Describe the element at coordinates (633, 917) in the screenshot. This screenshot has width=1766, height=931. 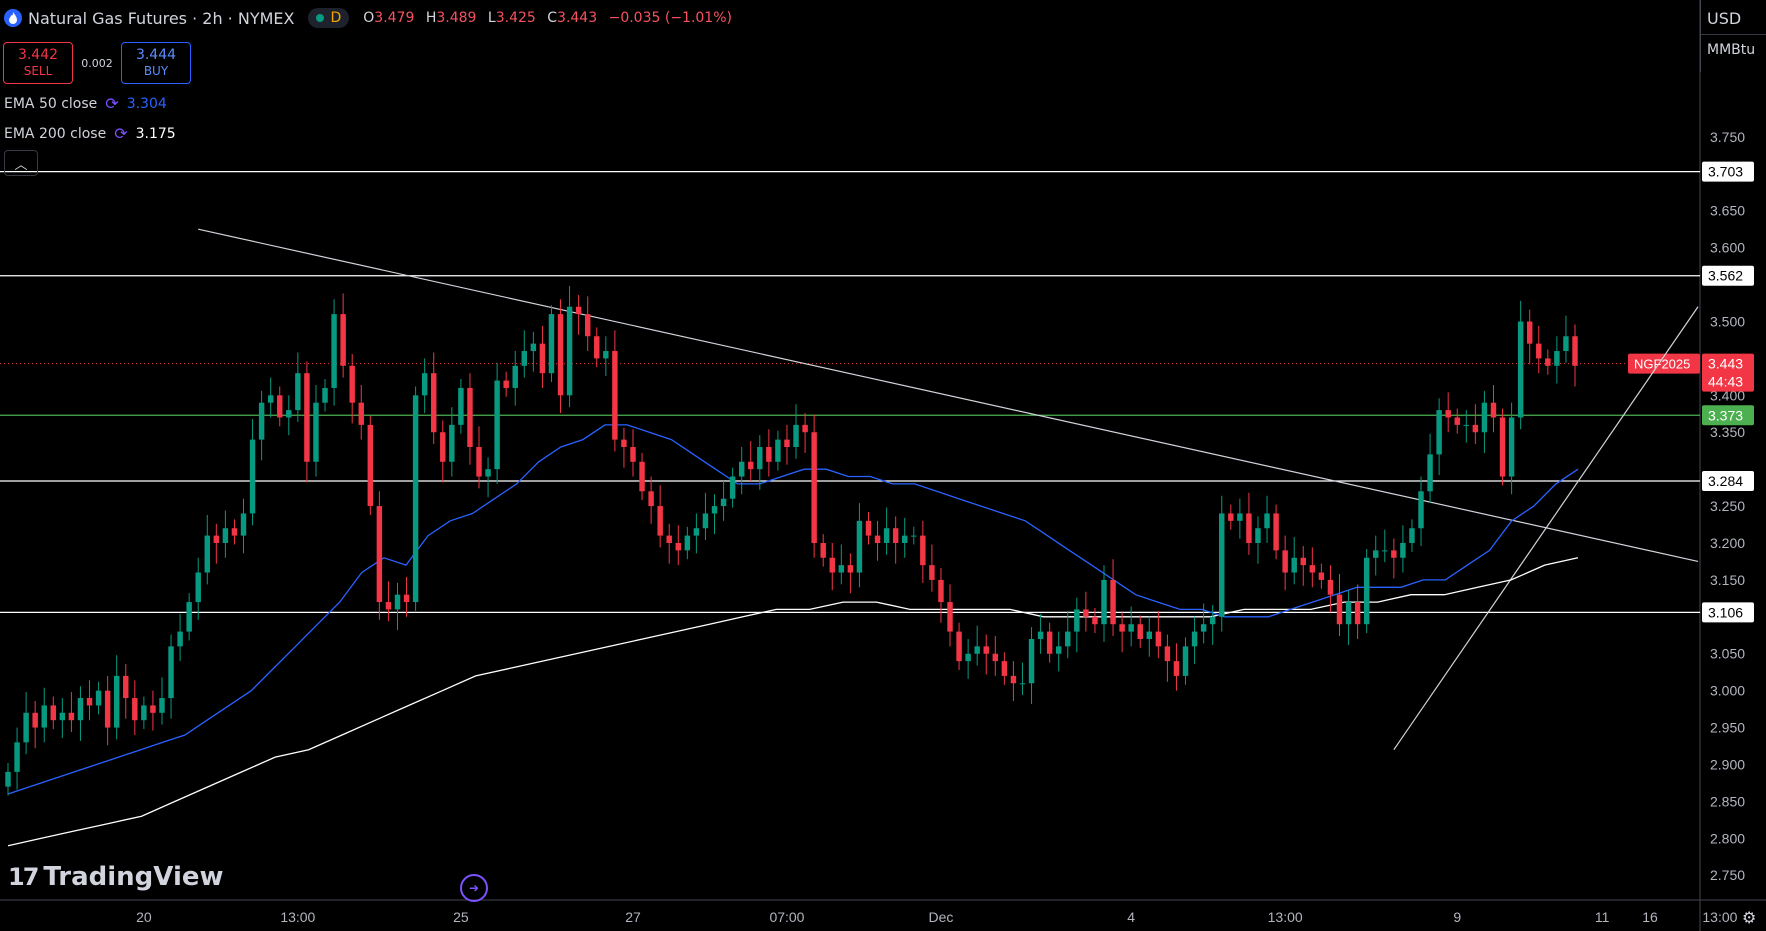
I see `time-tick-label: 27` at that location.